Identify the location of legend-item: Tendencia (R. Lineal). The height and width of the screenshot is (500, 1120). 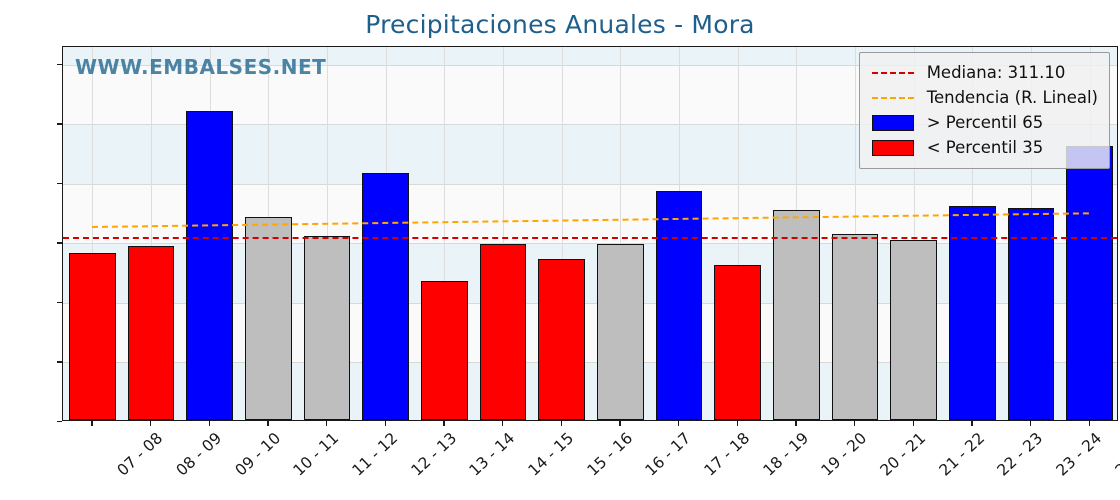
(984, 97).